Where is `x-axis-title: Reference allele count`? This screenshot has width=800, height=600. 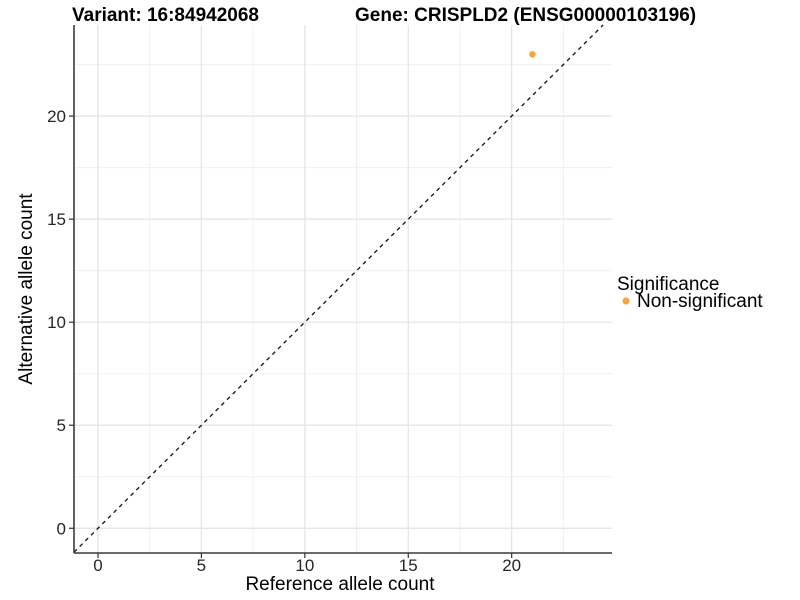 x-axis-title: Reference allele count is located at coordinates (340, 584).